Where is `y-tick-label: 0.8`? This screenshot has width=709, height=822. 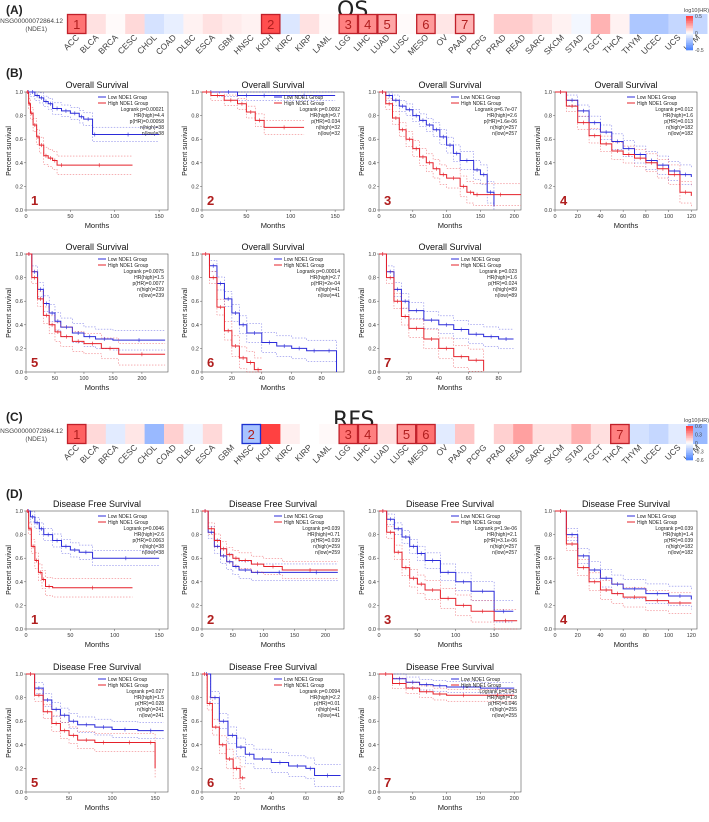 y-tick-label: 0.8 is located at coordinates (372, 699).